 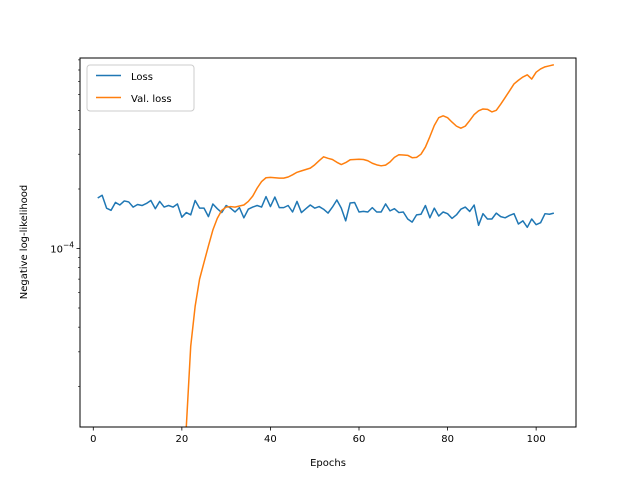 I want to click on legend-label-val-loss: Val. loss, so click(x=151, y=99).